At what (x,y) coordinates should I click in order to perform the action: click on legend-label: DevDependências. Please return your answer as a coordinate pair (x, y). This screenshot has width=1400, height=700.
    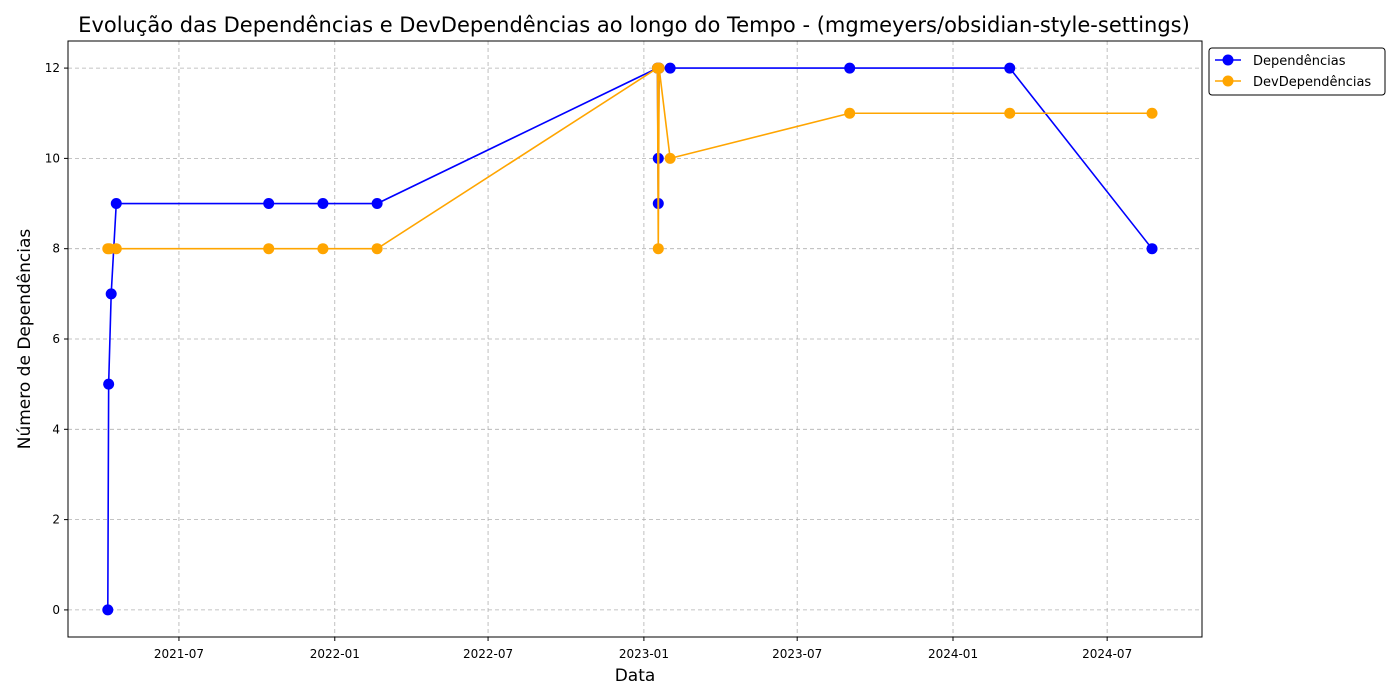
    Looking at the image, I should click on (1312, 82).